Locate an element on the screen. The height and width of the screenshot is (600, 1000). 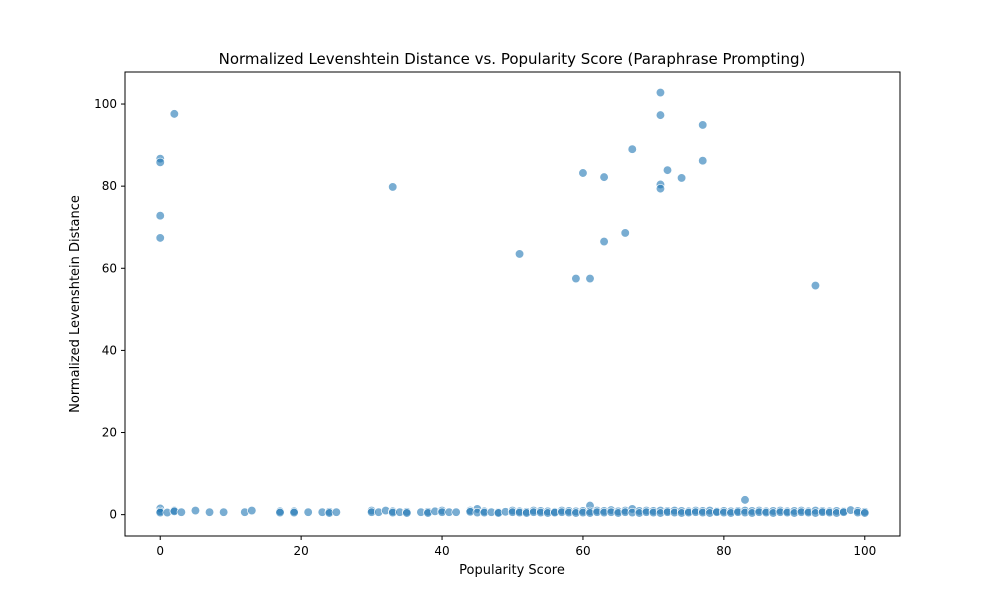
x-tick-label-100: 100 is located at coordinates (864, 551).